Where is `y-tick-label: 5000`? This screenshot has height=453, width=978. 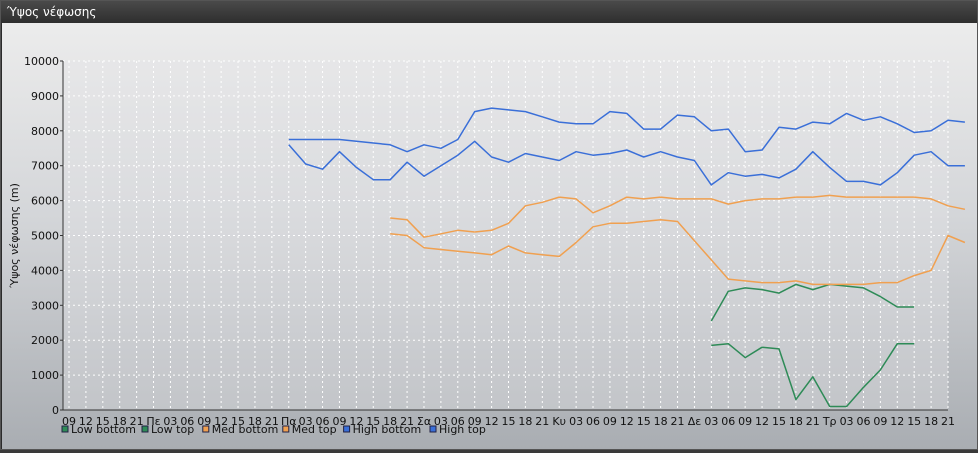 y-tick-label: 5000 is located at coordinates (45, 236).